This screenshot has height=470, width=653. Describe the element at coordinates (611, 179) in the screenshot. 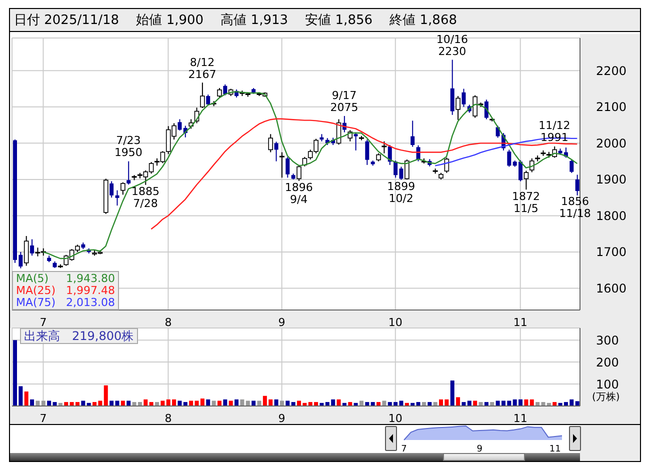

I see `y-tick-label: 1900` at that location.